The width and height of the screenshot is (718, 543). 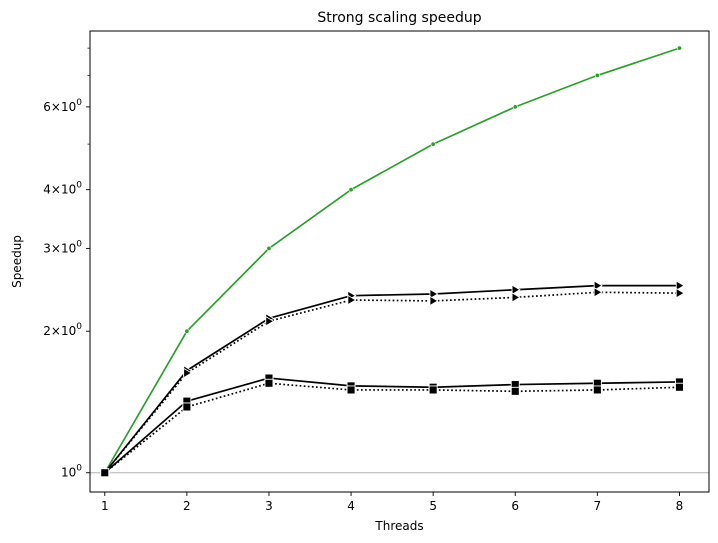 I want to click on x-tick-label-1: 2, so click(x=187, y=506).